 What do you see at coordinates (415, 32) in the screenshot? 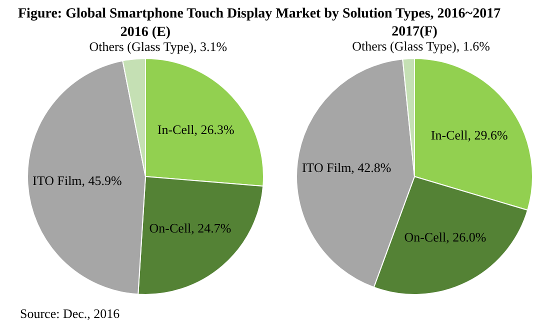
I see `chart-subtitle: 2017(F)` at bounding box center [415, 32].